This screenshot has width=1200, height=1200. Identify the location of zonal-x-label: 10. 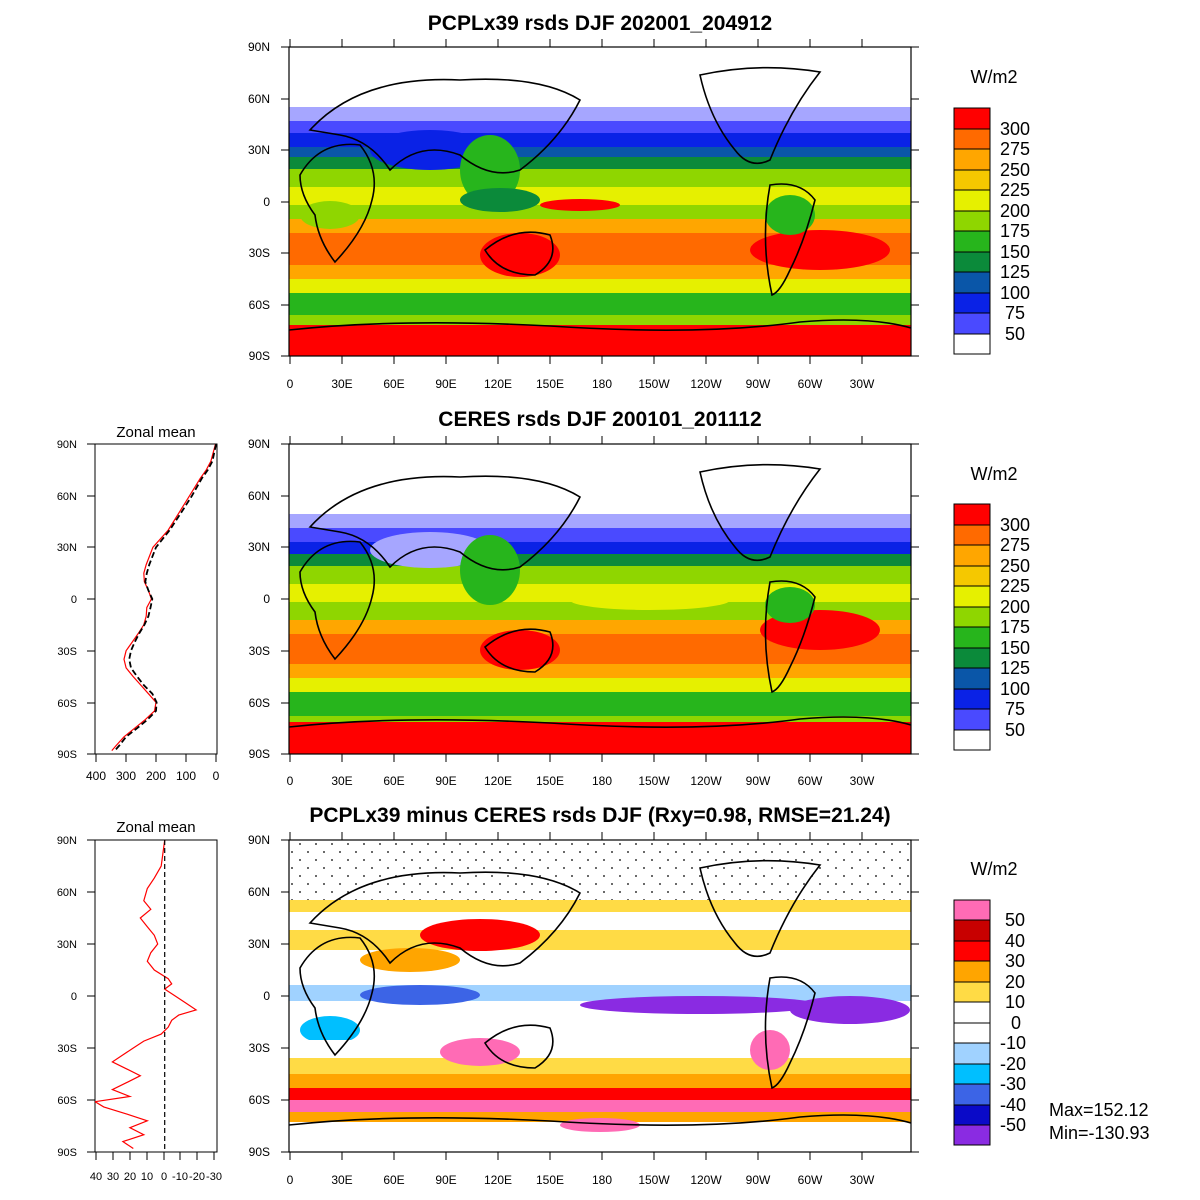
(147, 1177).